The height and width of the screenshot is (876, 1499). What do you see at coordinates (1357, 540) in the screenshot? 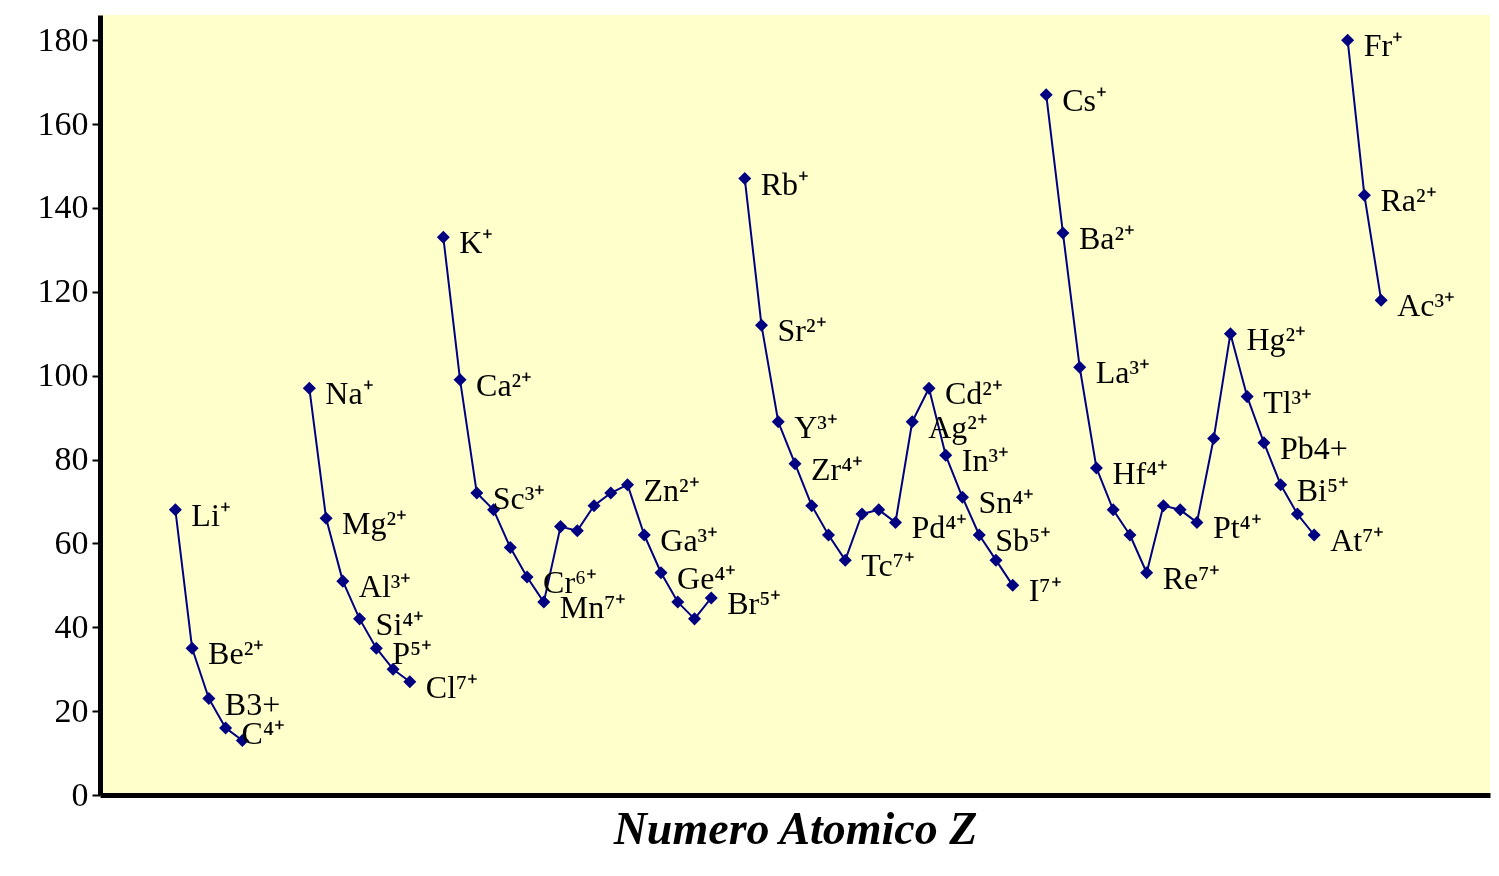
I see `data-label: At⁷⁺` at bounding box center [1357, 540].